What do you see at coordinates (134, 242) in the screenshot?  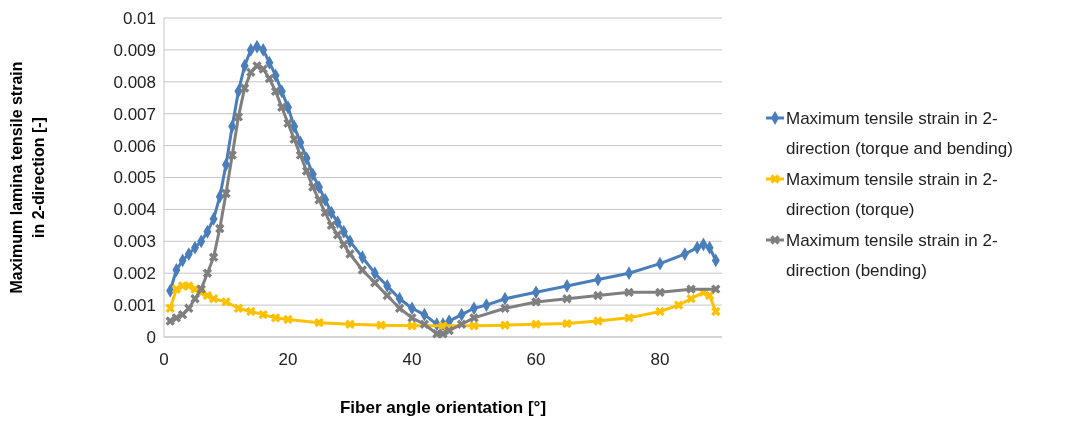 I see `y-tick-label: 0.003` at bounding box center [134, 242].